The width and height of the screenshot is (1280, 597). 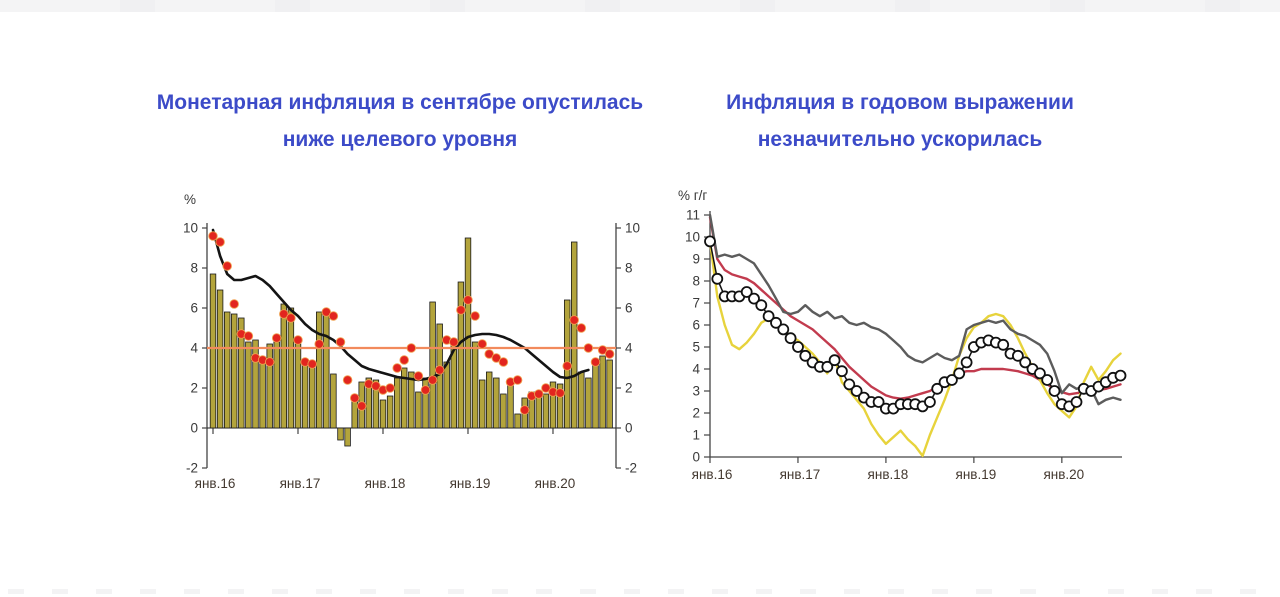 What do you see at coordinates (640, 591) in the screenshot?
I see `cropped-bottom-text-artifact` at bounding box center [640, 591].